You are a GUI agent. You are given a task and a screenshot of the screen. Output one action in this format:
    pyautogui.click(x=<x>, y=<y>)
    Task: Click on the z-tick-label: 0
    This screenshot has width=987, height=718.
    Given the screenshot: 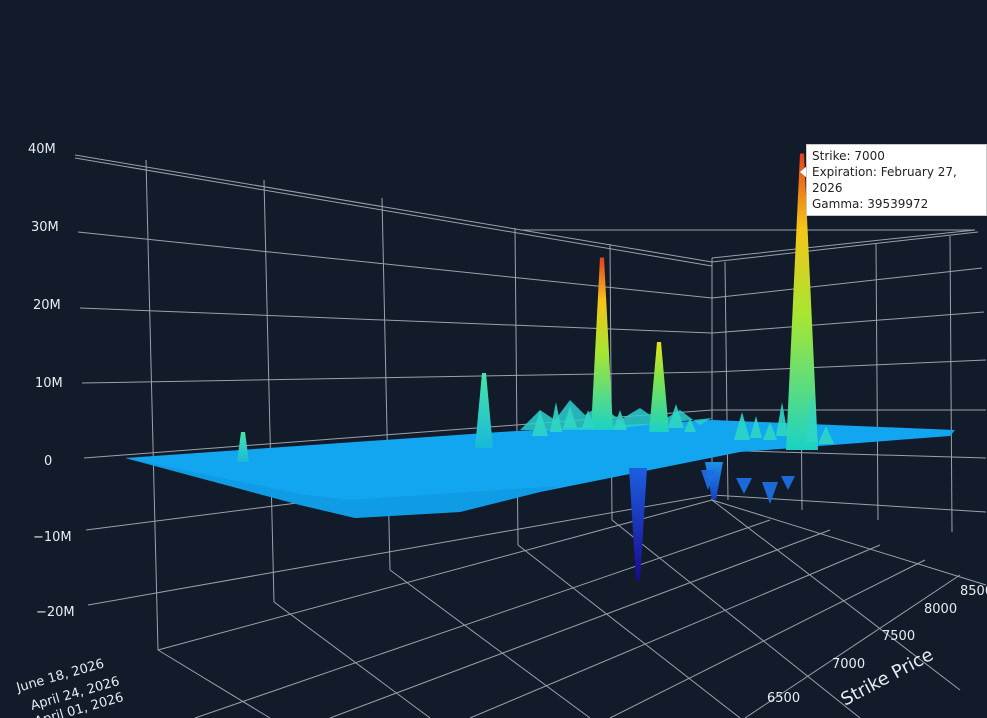 What is the action you would take?
    pyautogui.click(x=48, y=461)
    